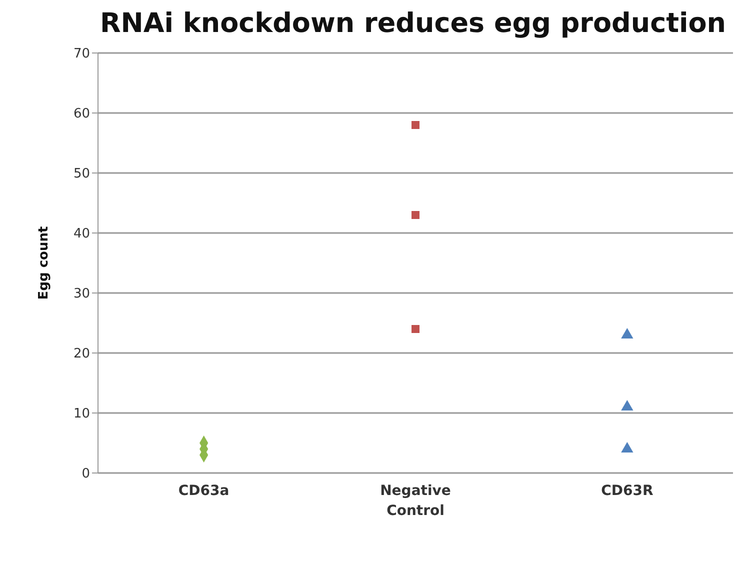 The image size is (749, 569). Describe the element at coordinates (81, 54) in the screenshot. I see `y-tick-label: 70` at that location.